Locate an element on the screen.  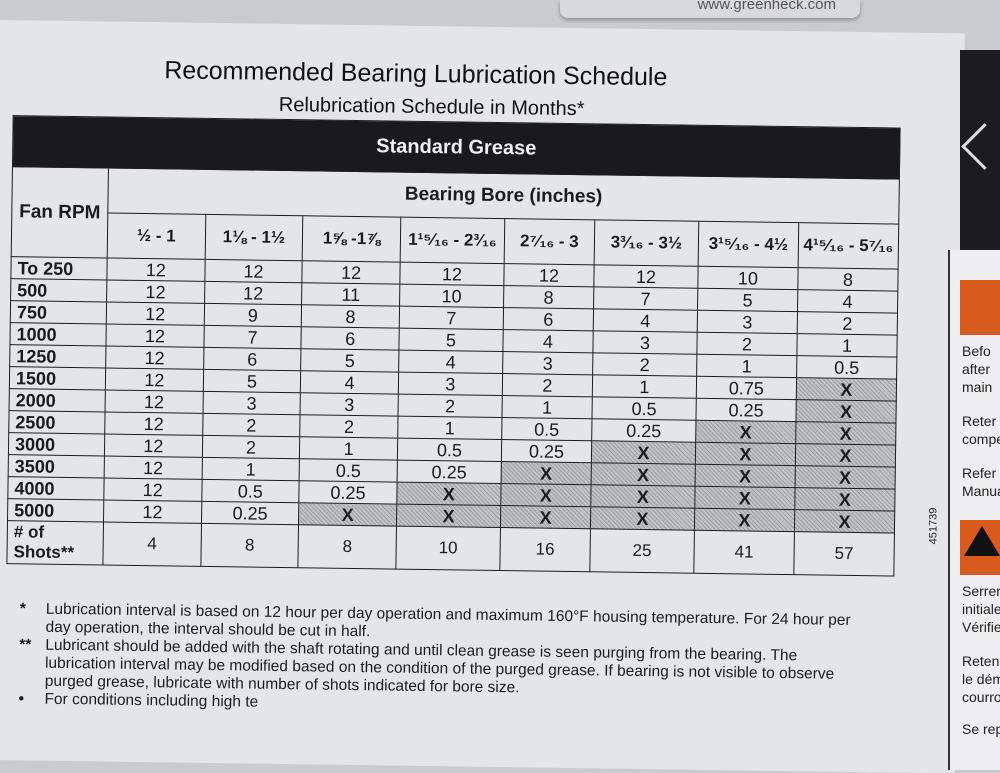
rpm-cell: 1500 is located at coordinates (57, 378).